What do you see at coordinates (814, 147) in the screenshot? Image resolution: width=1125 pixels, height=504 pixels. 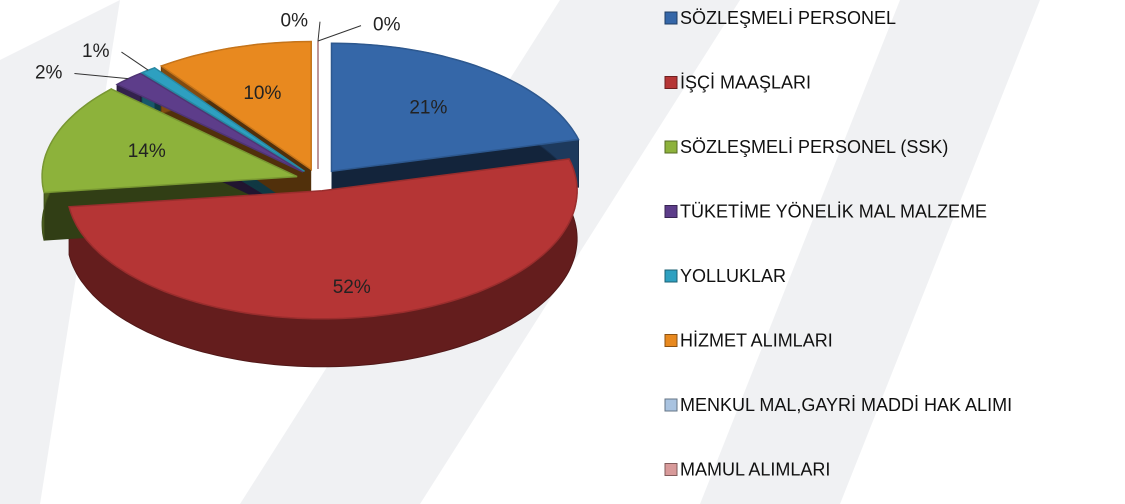 I see `legend-label: SÖZLEŞMELİ PERSONEL (SSK)` at bounding box center [814, 147].